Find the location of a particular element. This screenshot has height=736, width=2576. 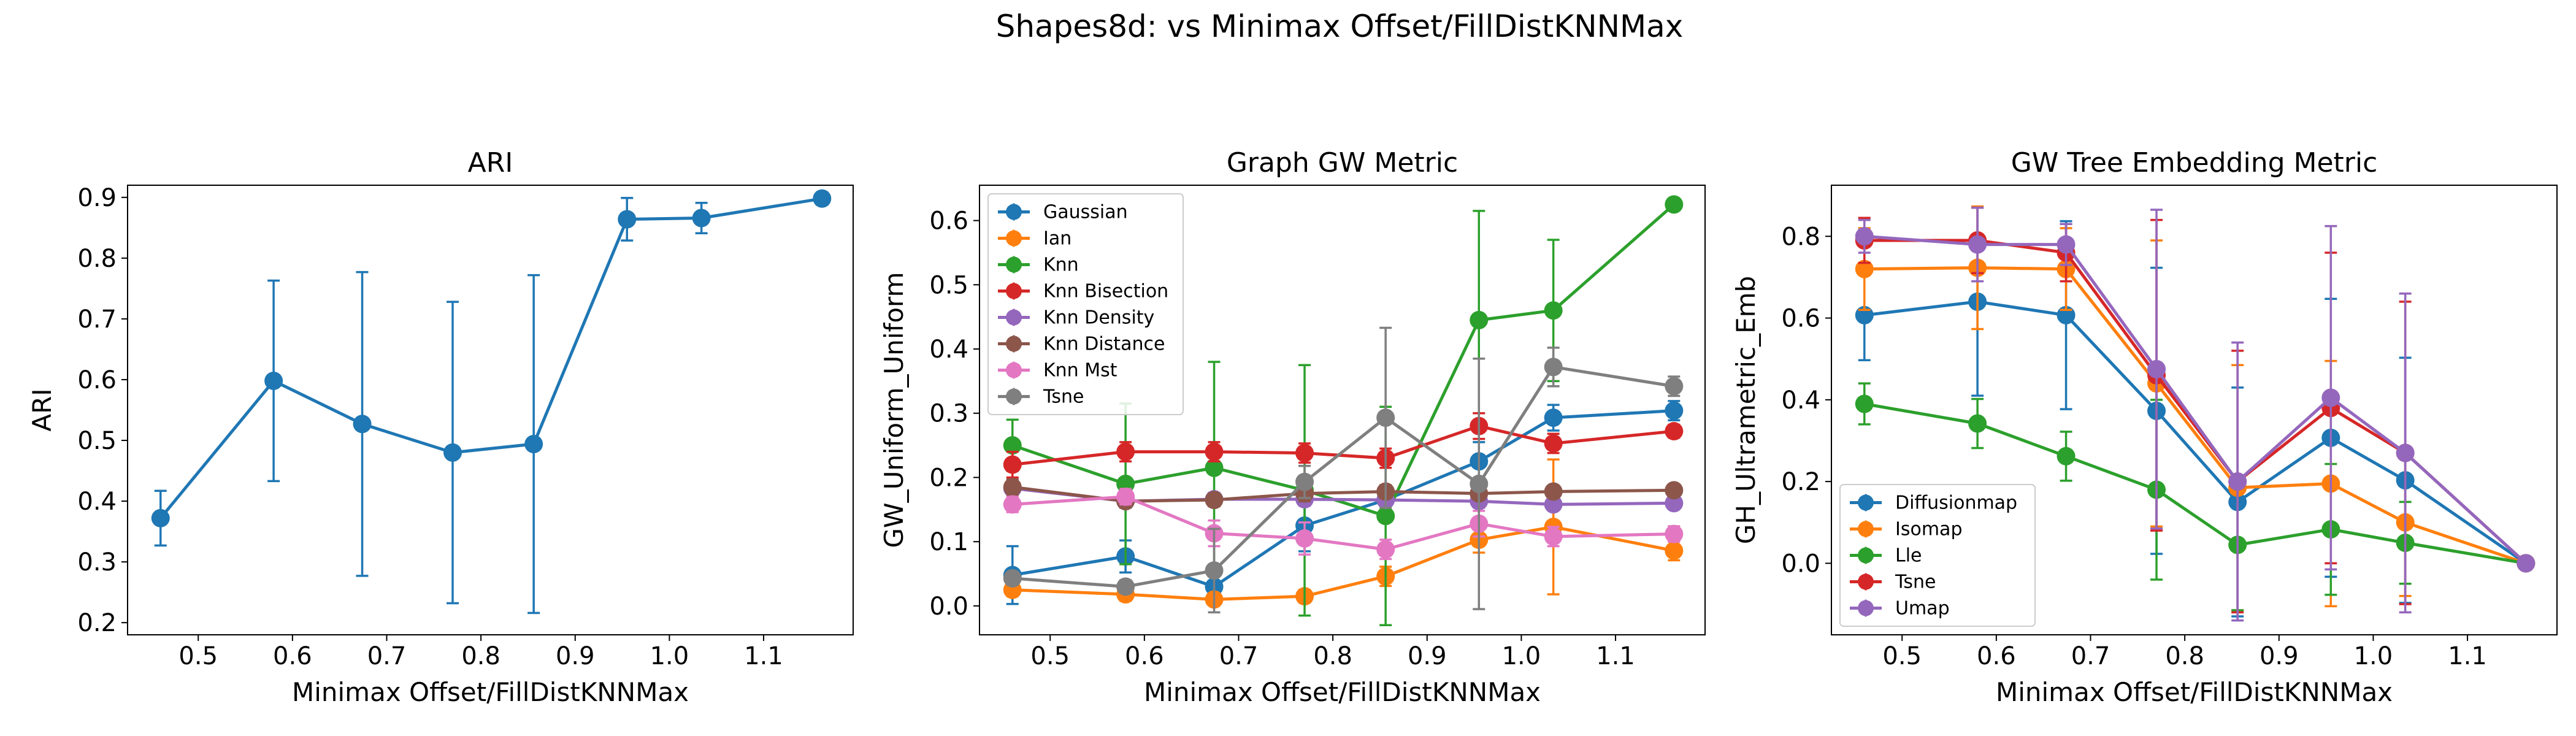

y-tick-label: 0.5 is located at coordinates (97, 441).